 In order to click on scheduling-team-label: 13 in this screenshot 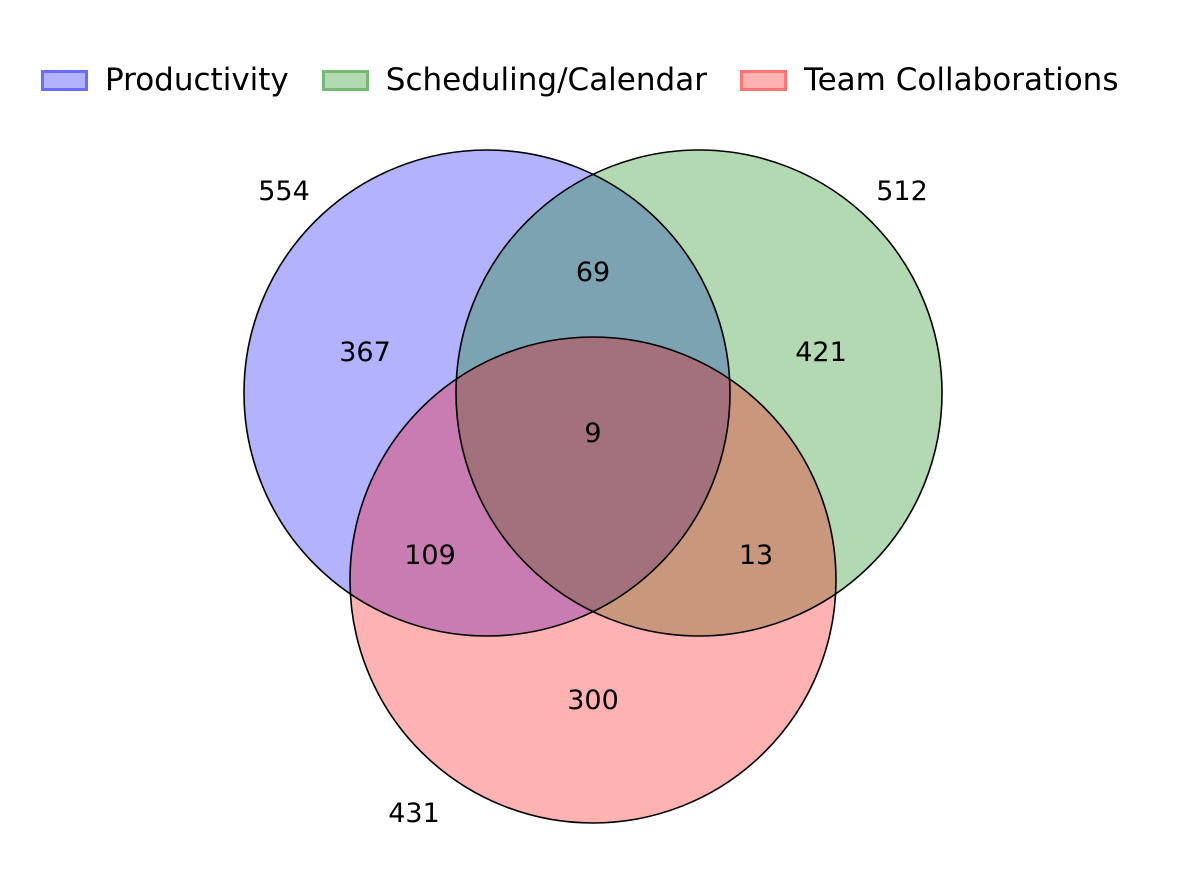, I will do `click(756, 555)`.